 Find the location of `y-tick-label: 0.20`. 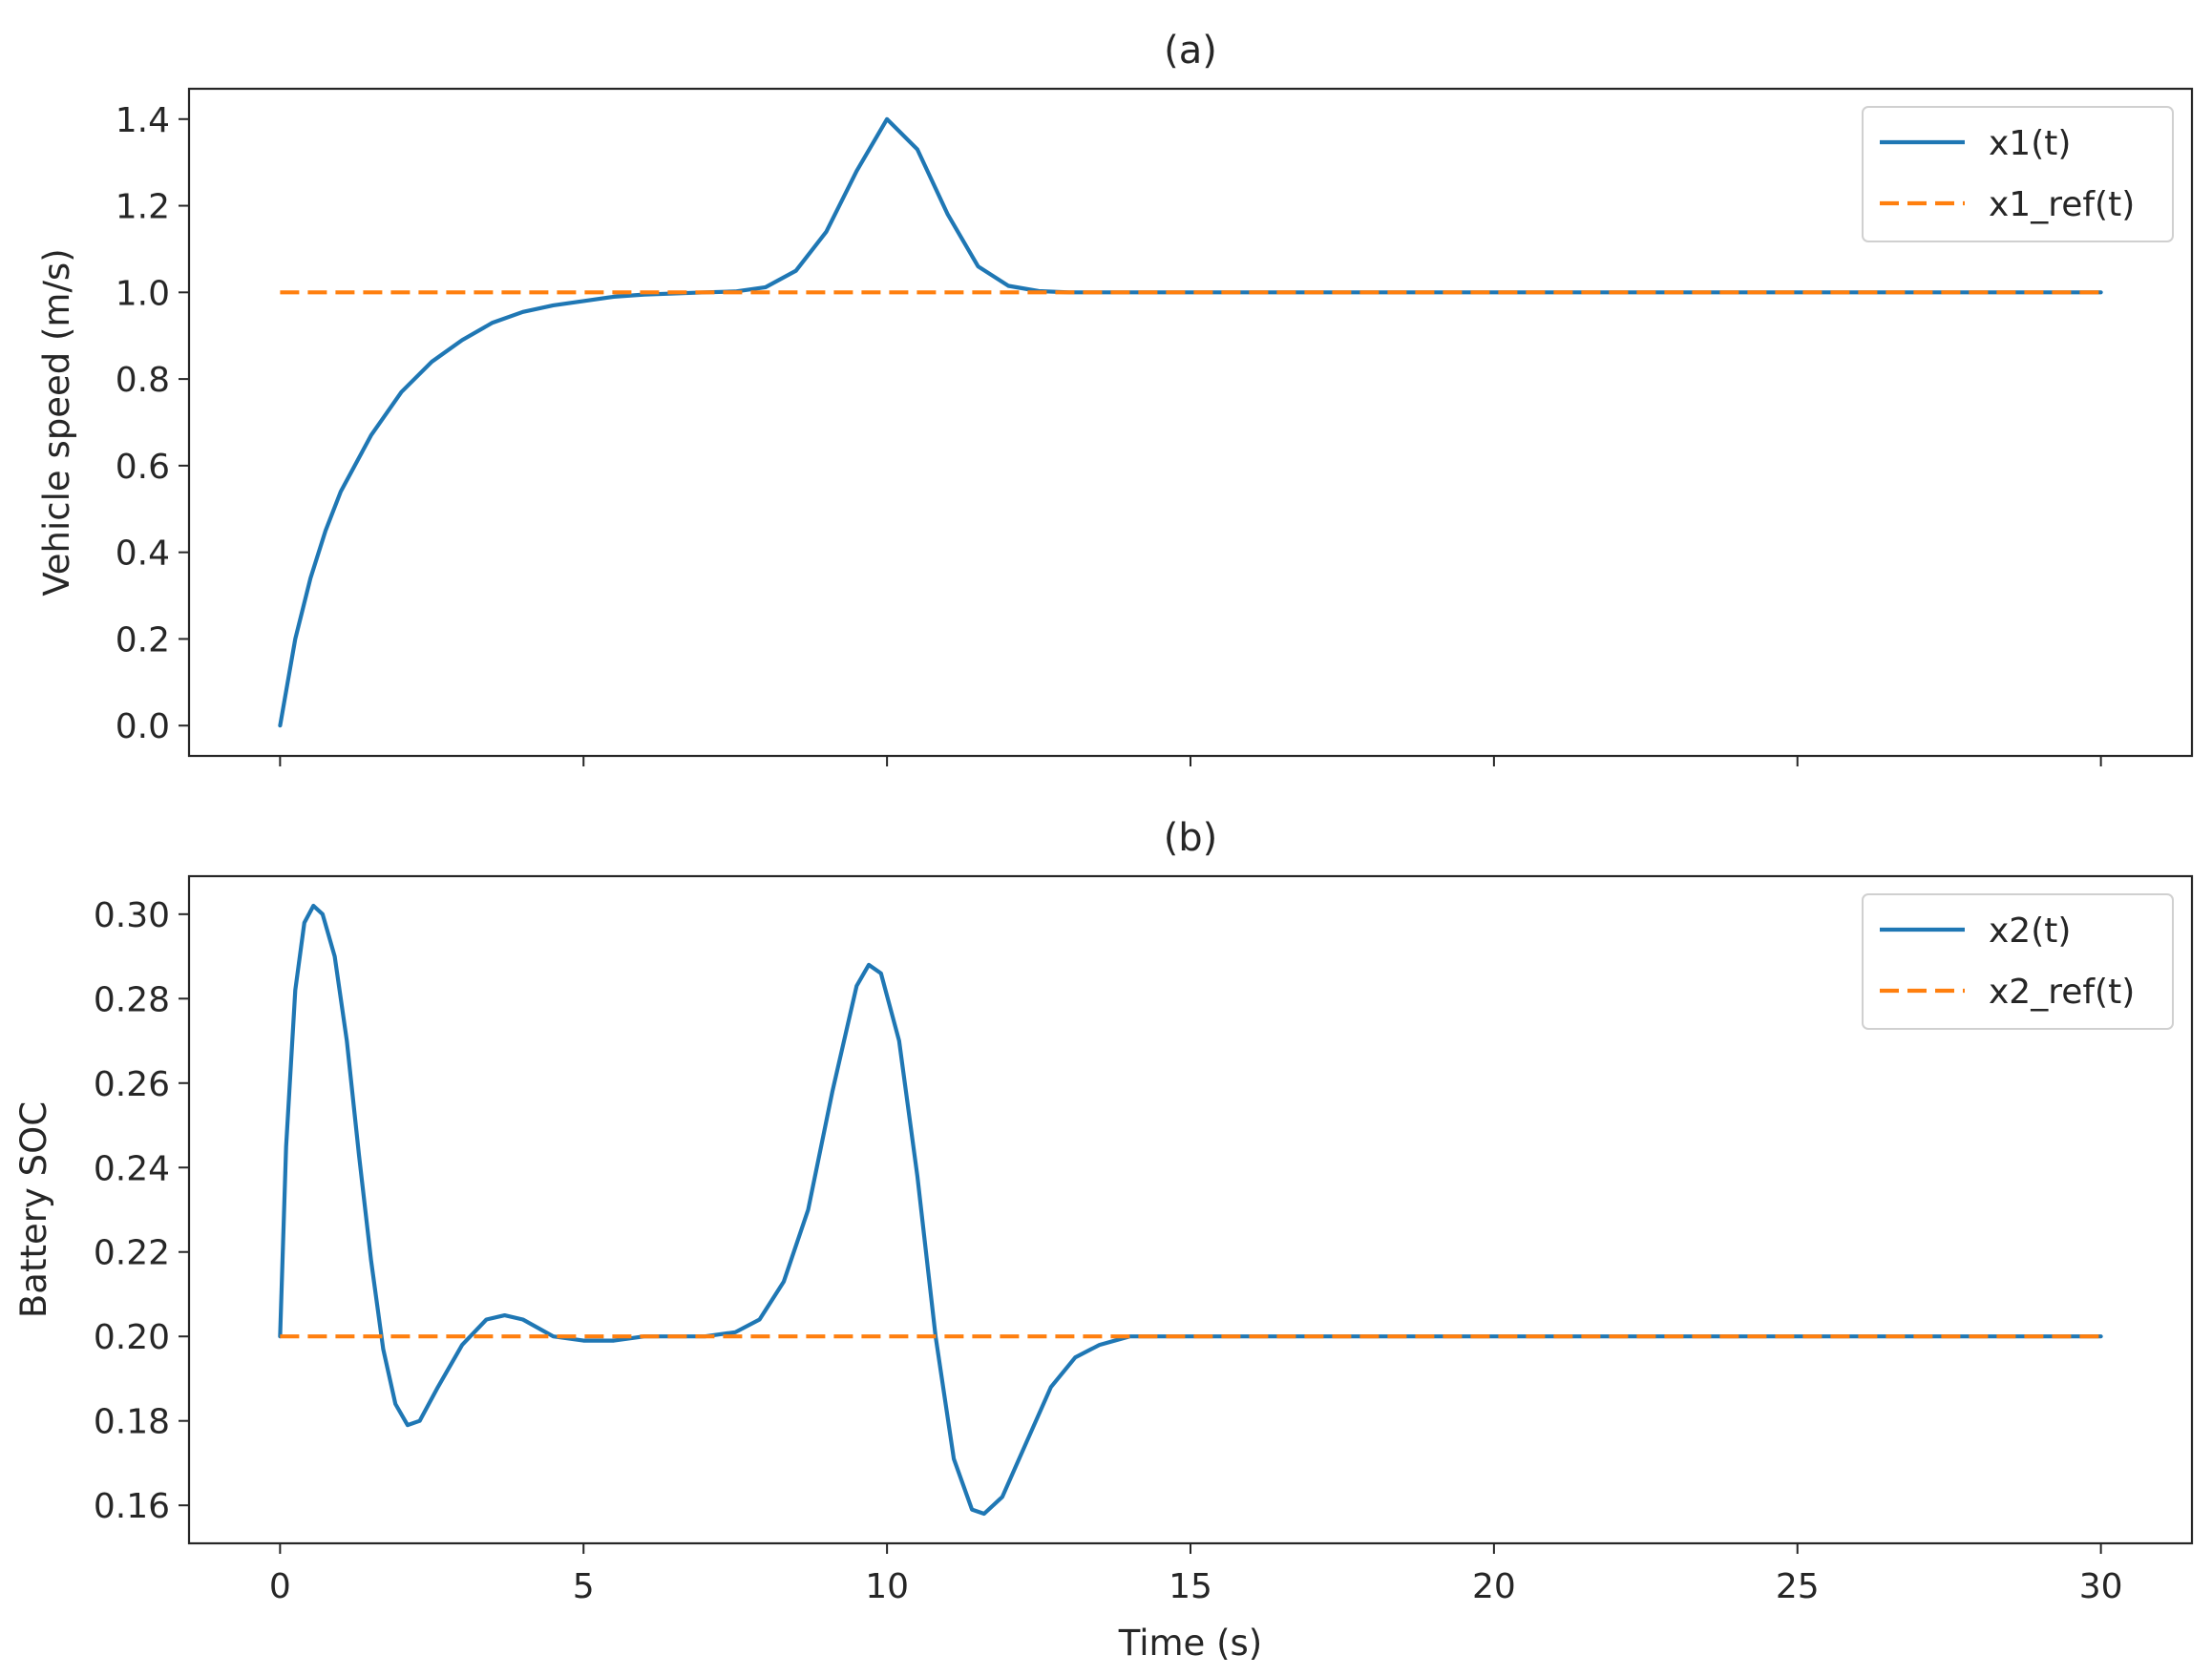

y-tick-label: 0.20 is located at coordinates (132, 1338).